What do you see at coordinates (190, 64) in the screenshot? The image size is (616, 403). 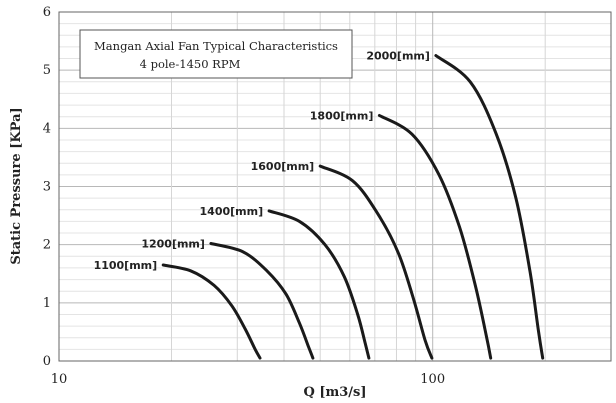 I see `chart-subtitle: 4 pole-1450 RPM` at bounding box center [190, 64].